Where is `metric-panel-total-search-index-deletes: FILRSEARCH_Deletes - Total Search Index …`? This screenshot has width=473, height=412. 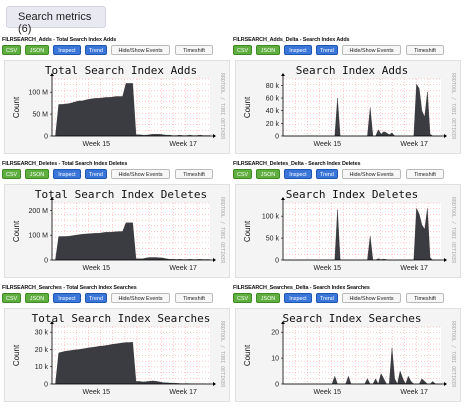 metric-panel-total-search-index-deletes: FILRSEARCH_Deletes - Total Search Index … is located at coordinates (116, 220).